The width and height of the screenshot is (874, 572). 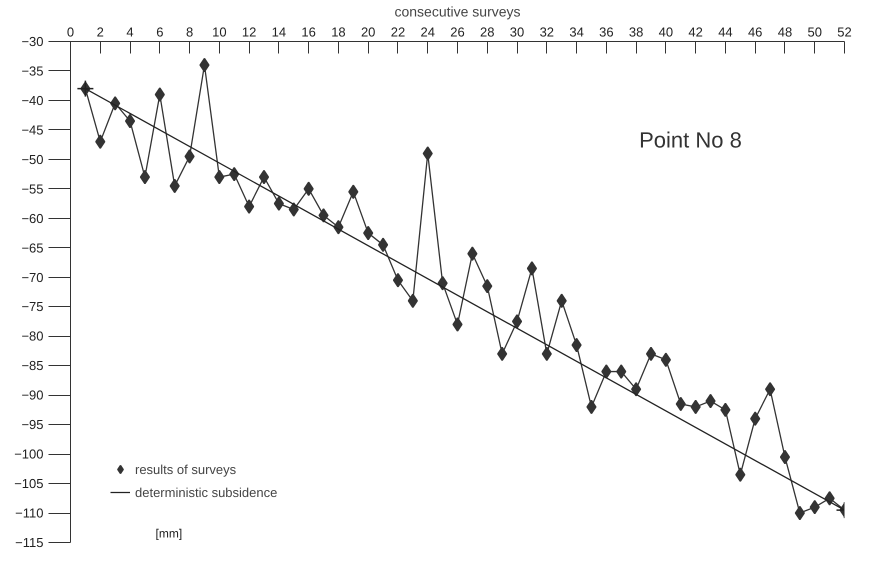 I want to click on x-tick-label: 28, so click(x=487, y=32).